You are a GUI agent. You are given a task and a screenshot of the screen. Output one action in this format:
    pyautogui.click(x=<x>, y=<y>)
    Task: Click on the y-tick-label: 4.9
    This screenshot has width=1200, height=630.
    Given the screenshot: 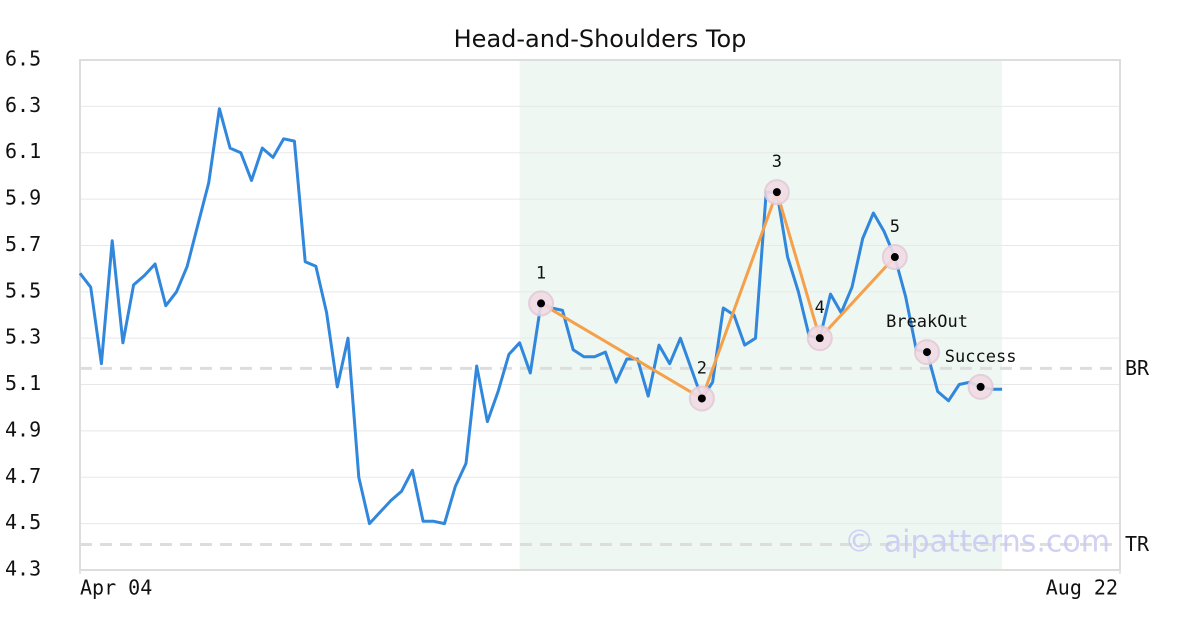 What is the action you would take?
    pyautogui.click(x=23, y=429)
    